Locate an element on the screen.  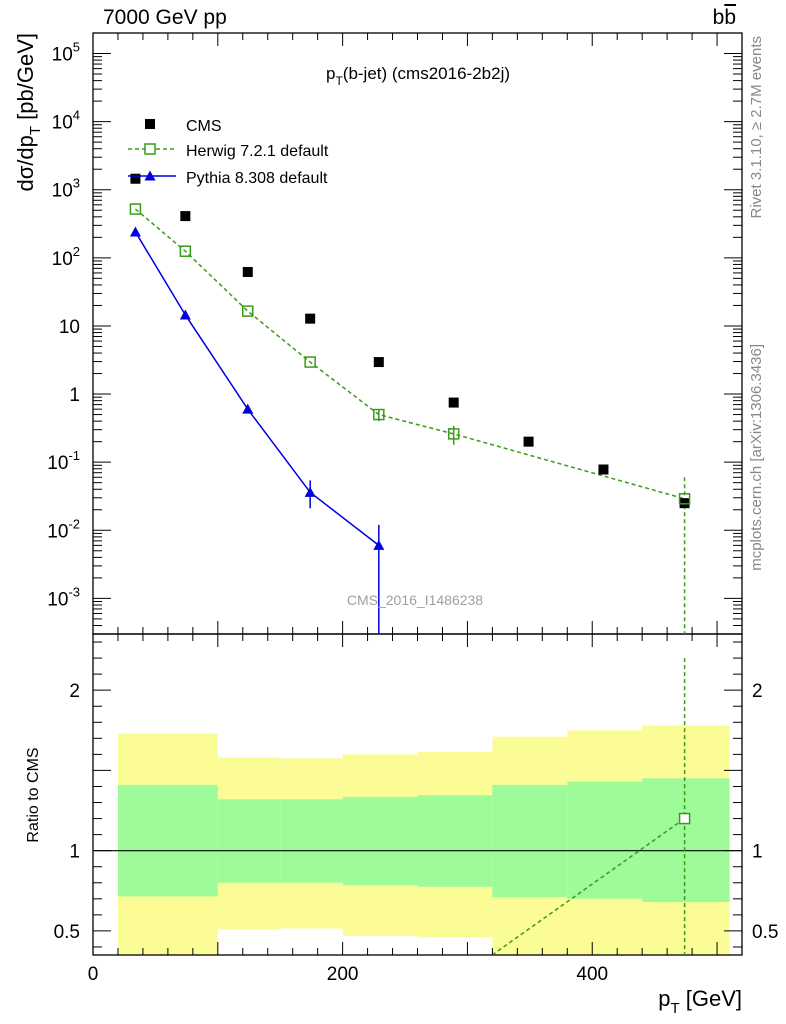
x-axis-label-rest: [GeV] is located at coordinates (711, 998).